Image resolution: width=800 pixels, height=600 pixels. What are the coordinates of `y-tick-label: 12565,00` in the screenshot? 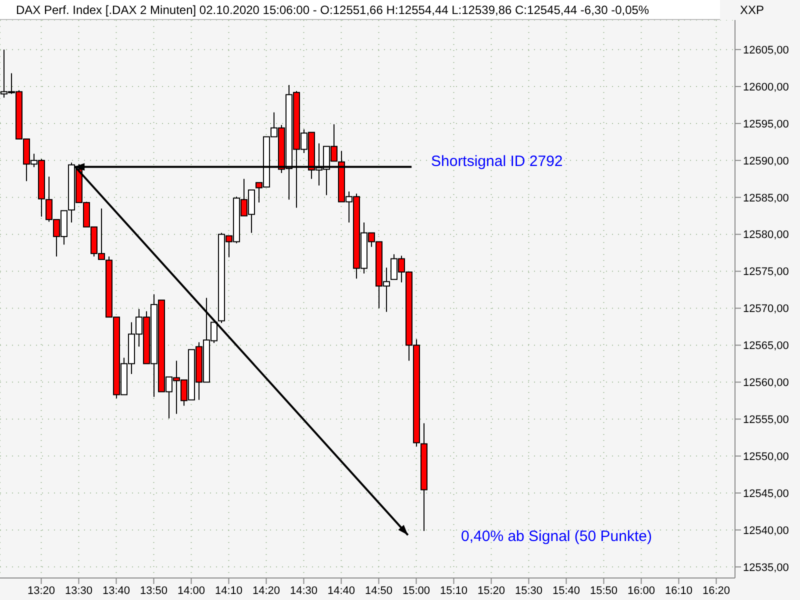 It's located at (766, 346).